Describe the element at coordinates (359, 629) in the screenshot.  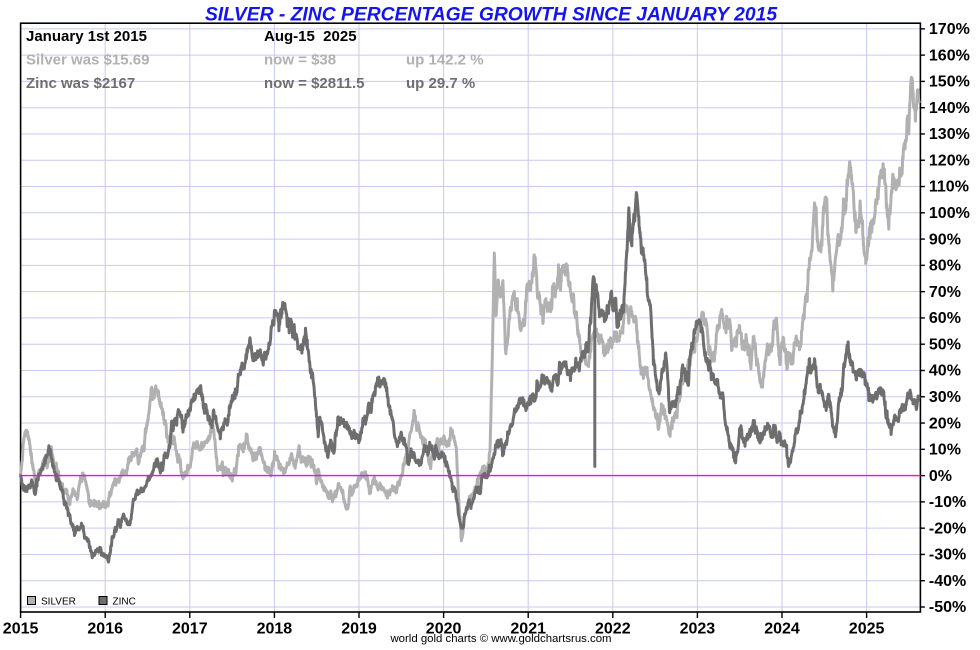
I see `svg-text: 2019` at that location.